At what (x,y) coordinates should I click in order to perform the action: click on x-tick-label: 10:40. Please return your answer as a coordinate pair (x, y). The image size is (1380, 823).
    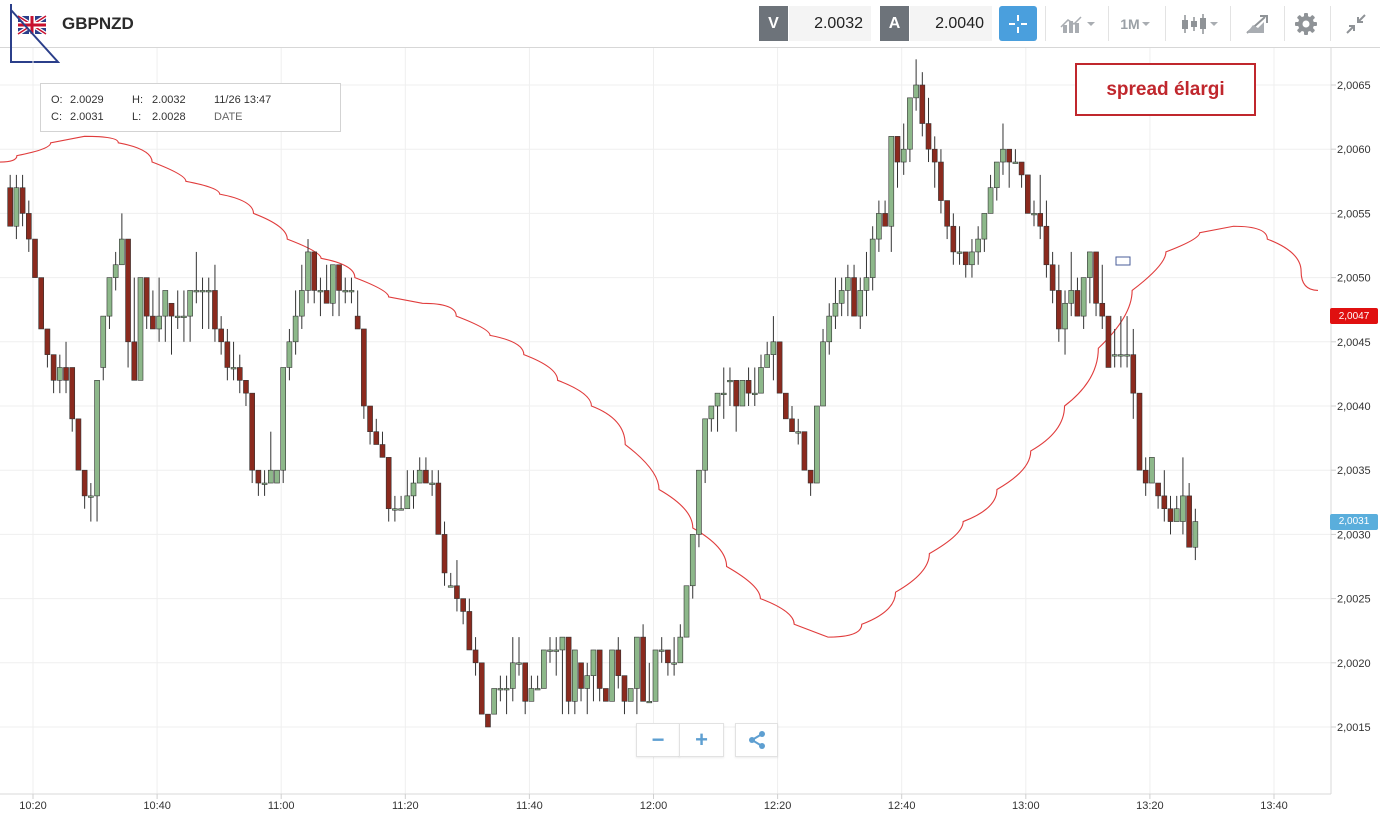
    Looking at the image, I should click on (157, 806).